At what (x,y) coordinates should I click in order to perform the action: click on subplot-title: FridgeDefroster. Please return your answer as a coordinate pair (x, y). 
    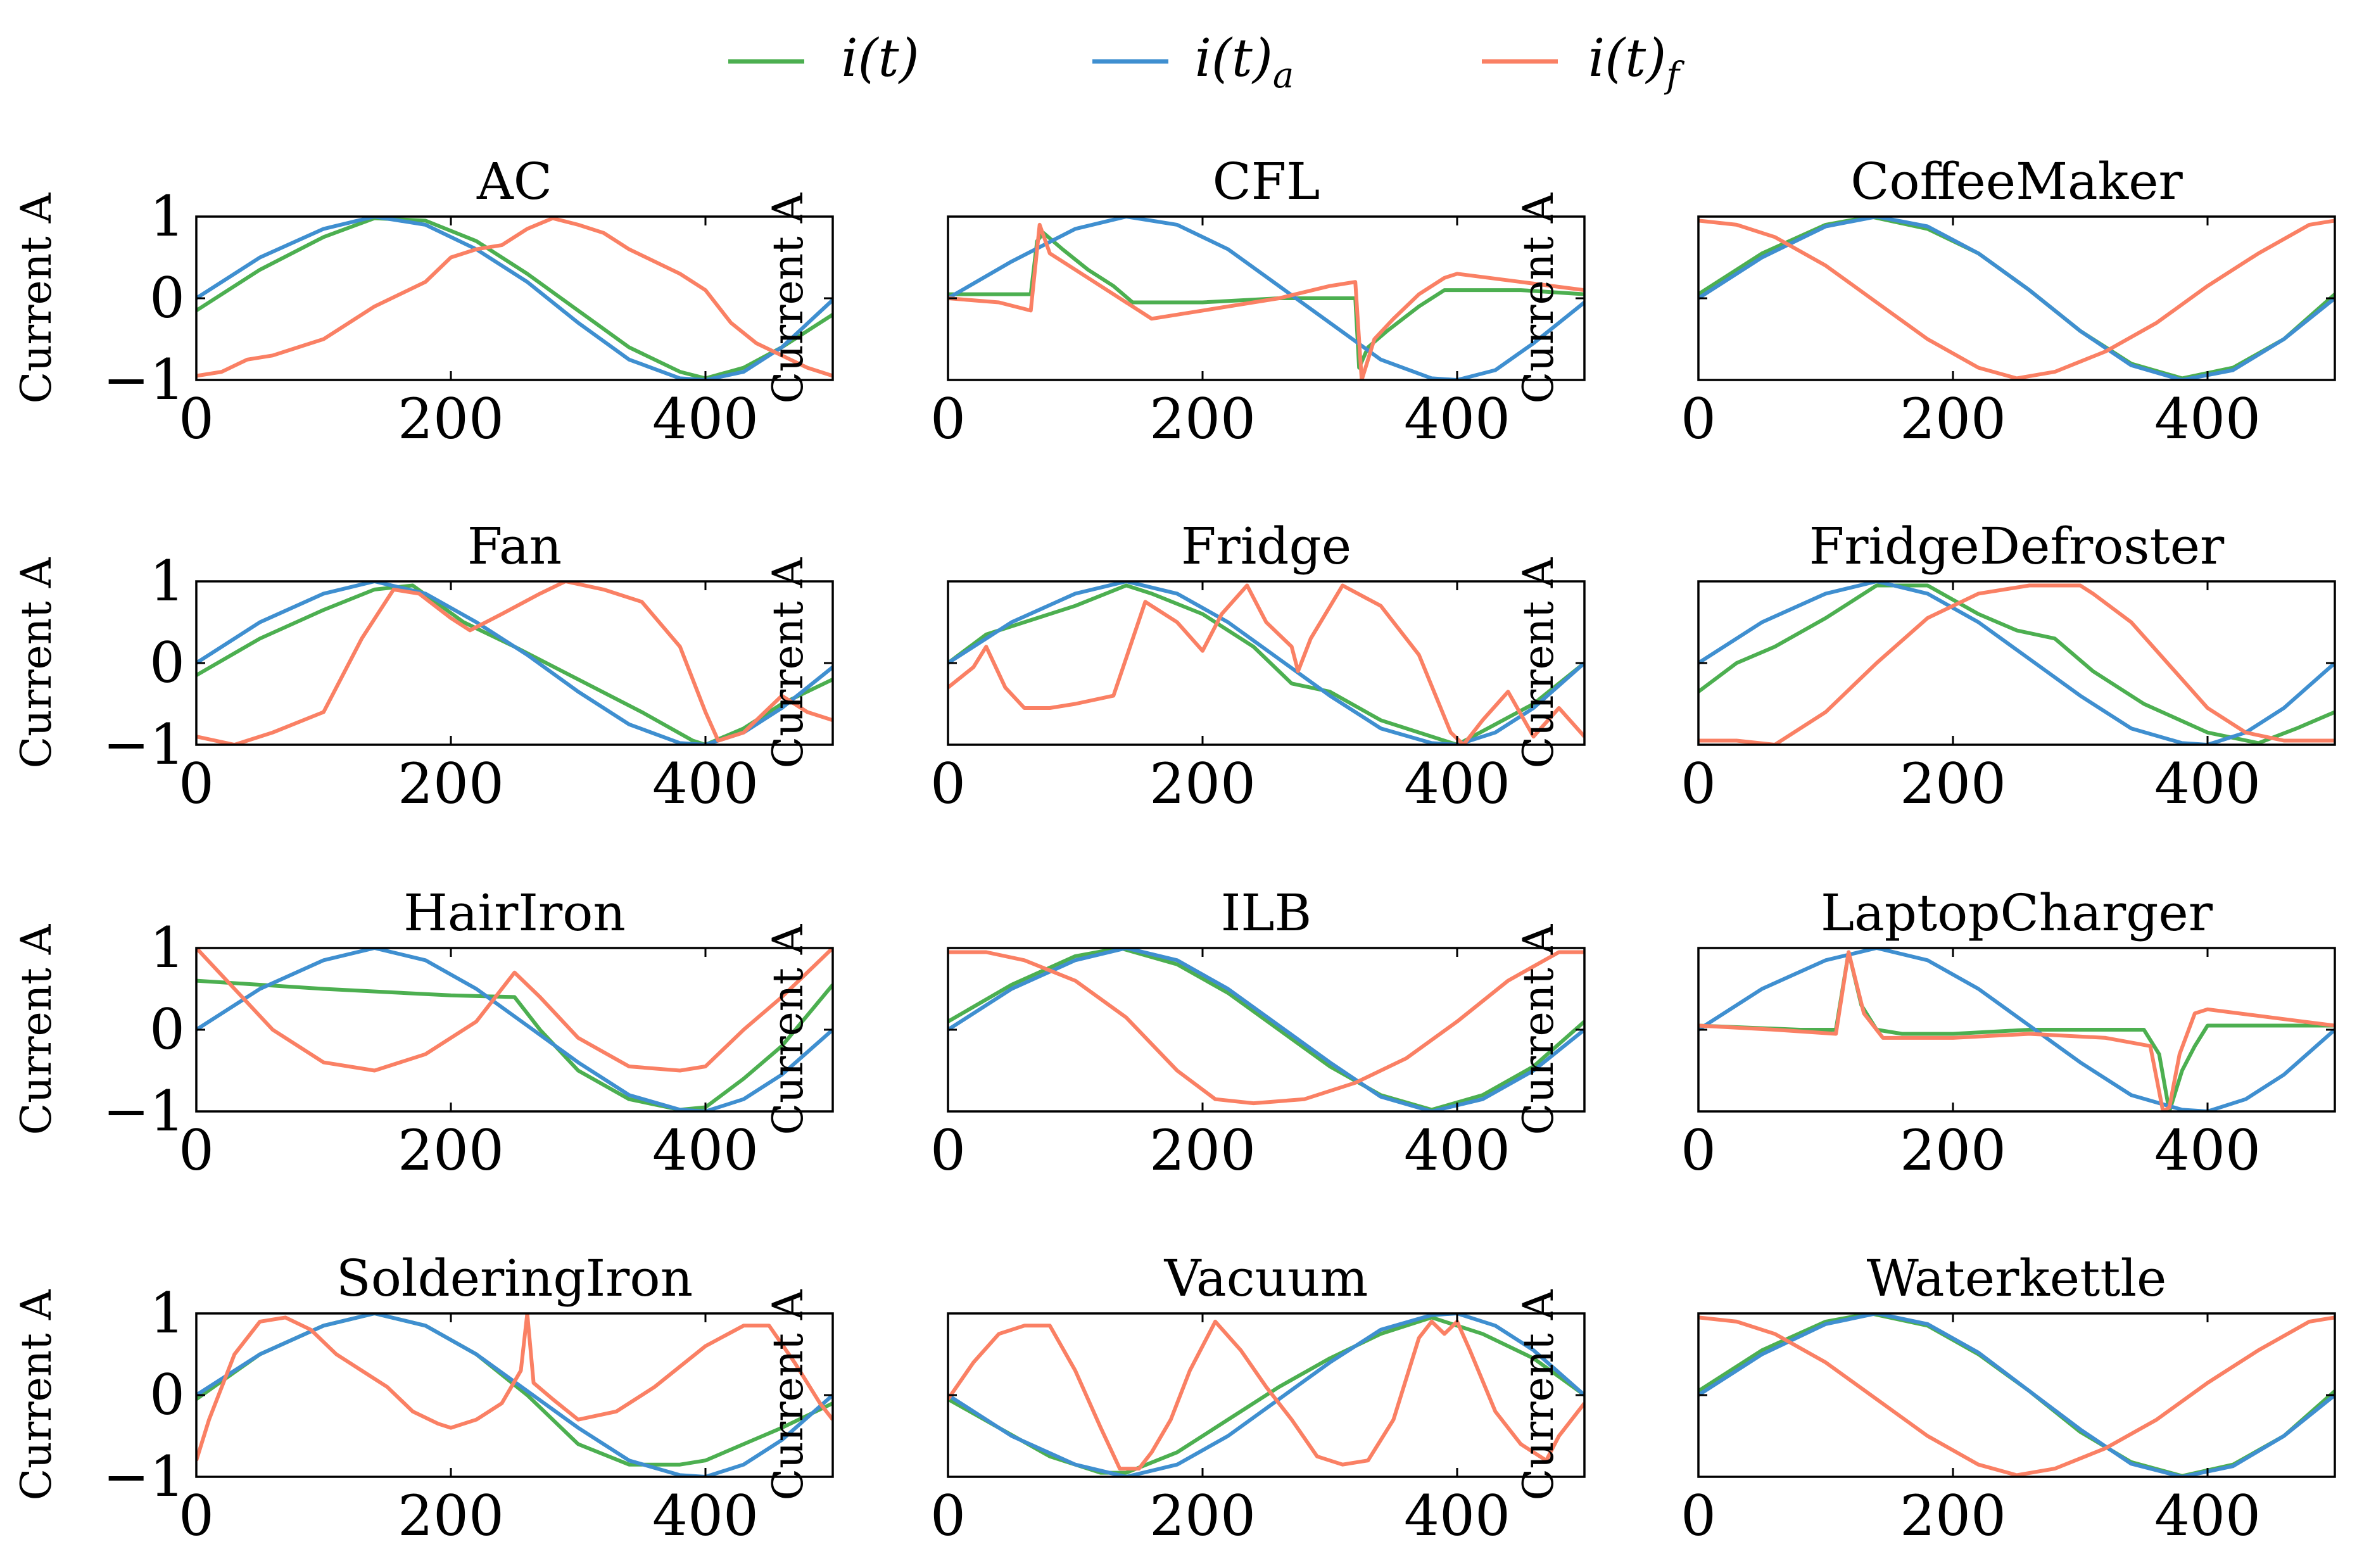
    Looking at the image, I should click on (2017, 546).